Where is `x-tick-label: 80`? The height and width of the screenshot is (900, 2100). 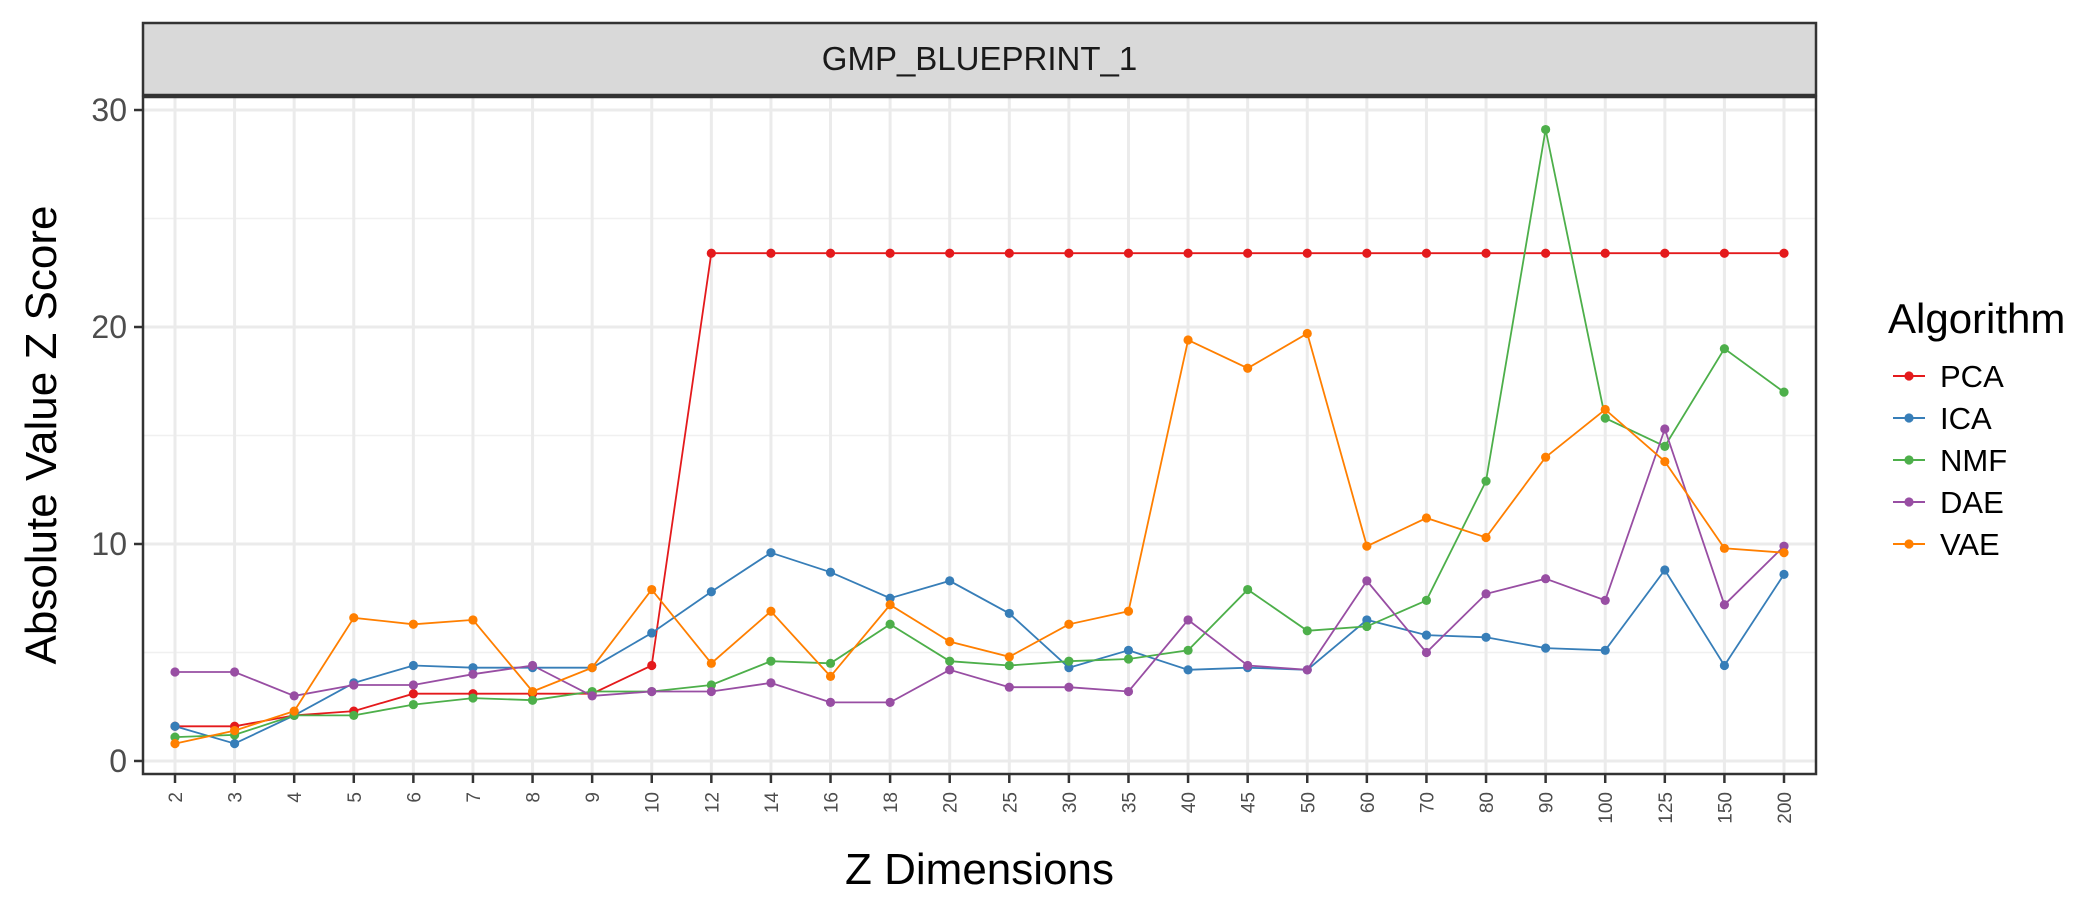
x-tick-label: 80 is located at coordinates (1487, 802).